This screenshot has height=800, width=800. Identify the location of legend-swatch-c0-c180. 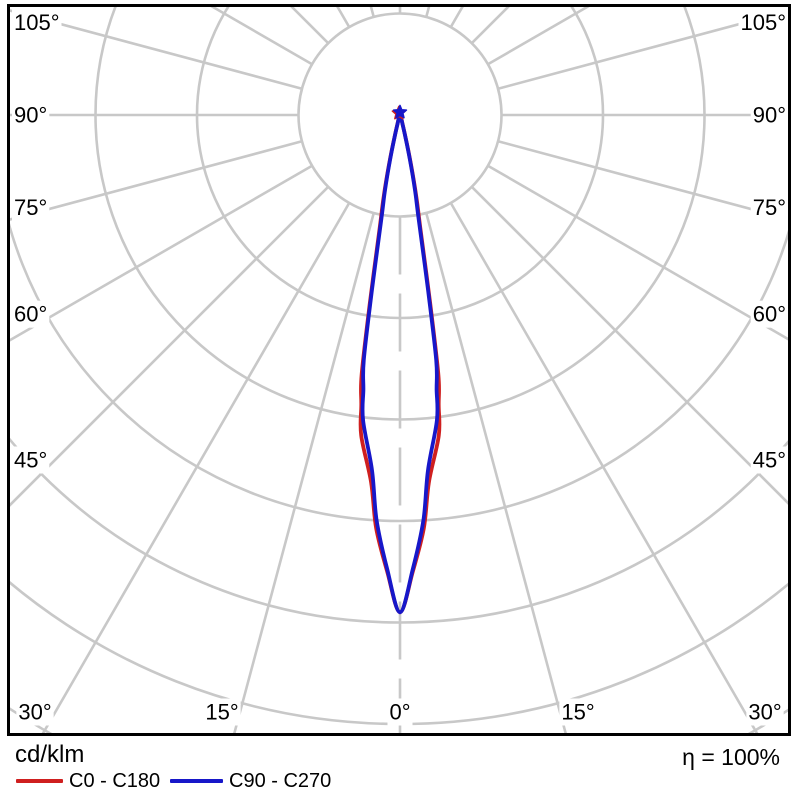
(39, 781).